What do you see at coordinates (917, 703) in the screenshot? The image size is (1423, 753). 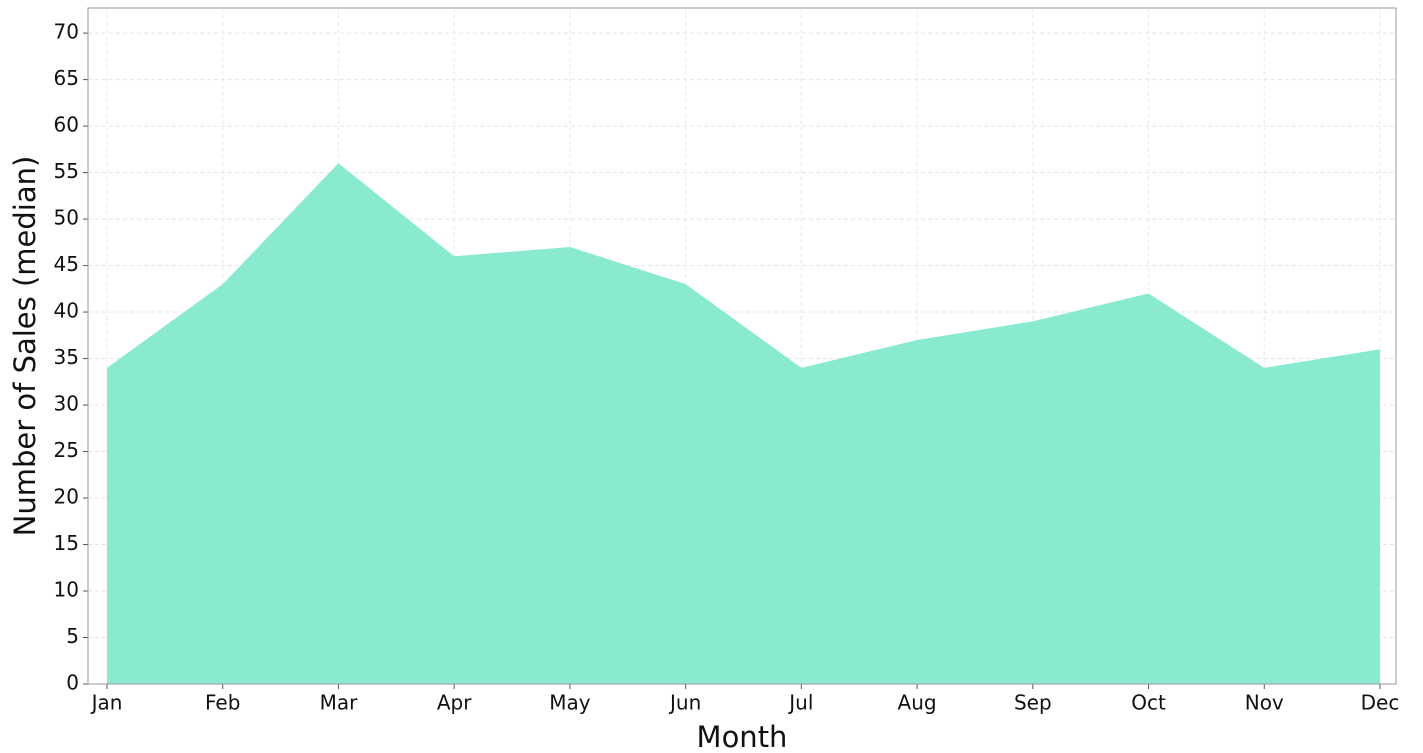 I see `x-tick-label: Aug` at bounding box center [917, 703].